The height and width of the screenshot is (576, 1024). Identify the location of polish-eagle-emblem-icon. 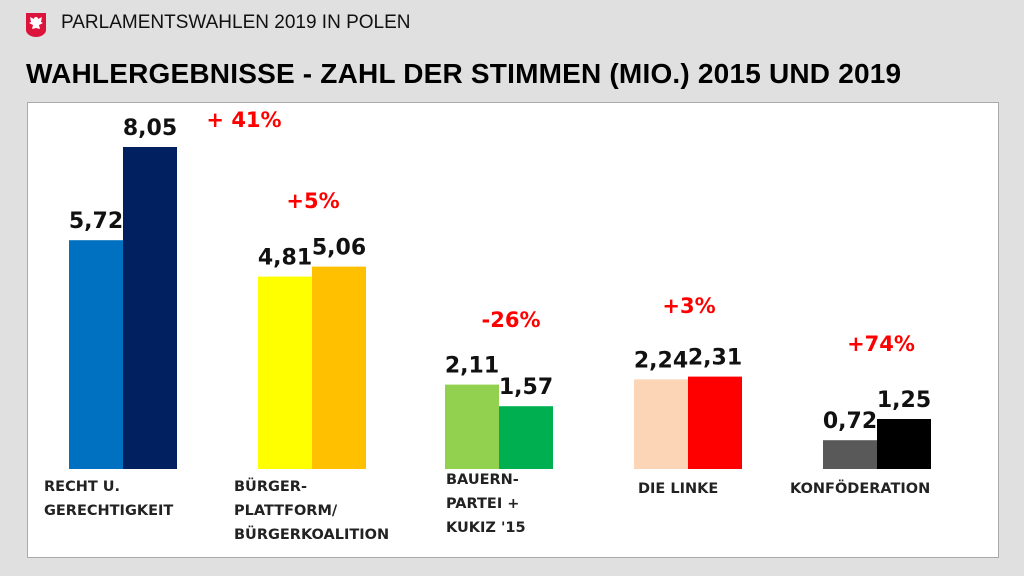
(36, 25).